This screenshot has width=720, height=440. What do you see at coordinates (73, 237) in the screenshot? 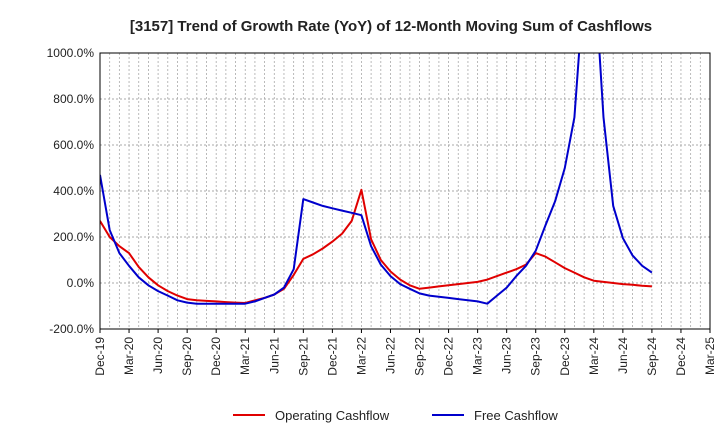
I see `y-tick-label: 200.0%` at bounding box center [73, 237].